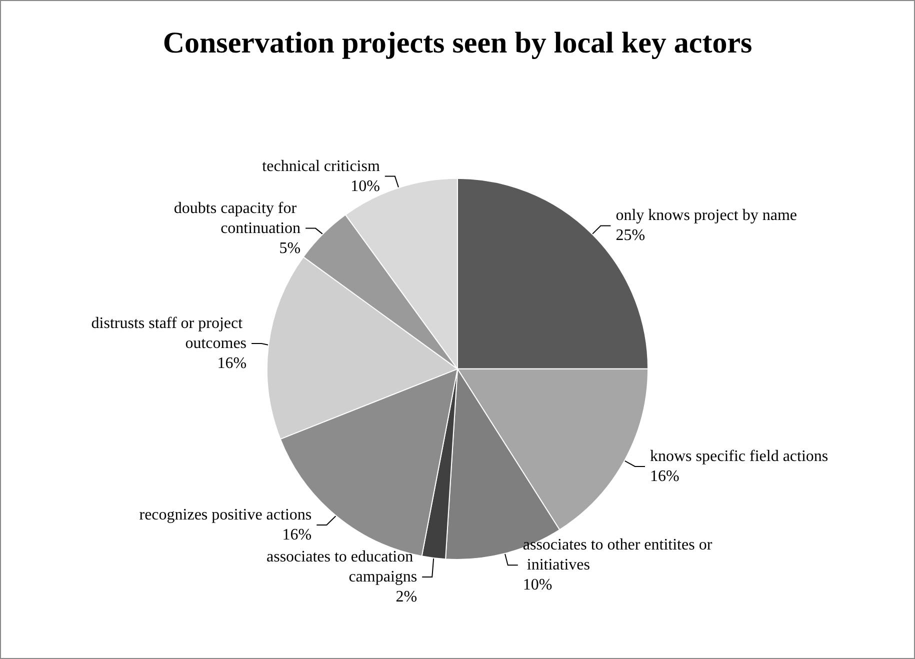 The image size is (915, 659). What do you see at coordinates (407, 597) in the screenshot?
I see `data-label: 2%` at bounding box center [407, 597].